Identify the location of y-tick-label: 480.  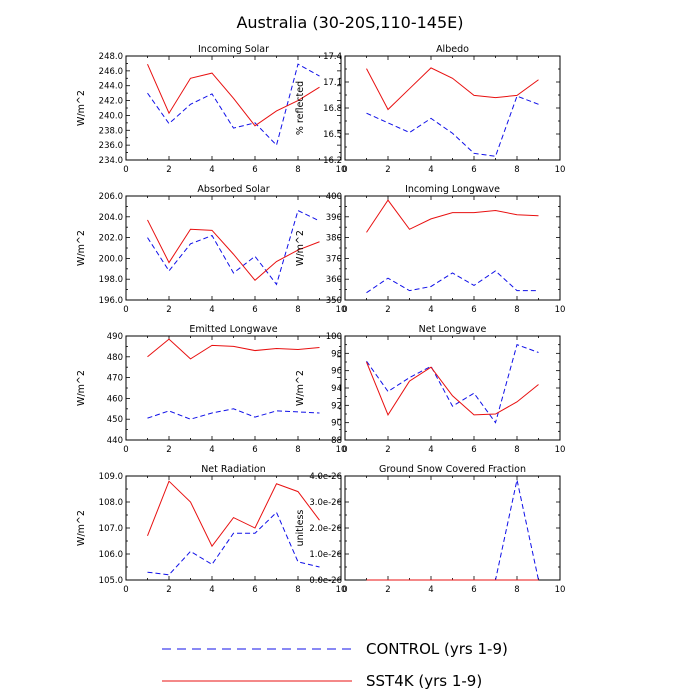
(115, 358).